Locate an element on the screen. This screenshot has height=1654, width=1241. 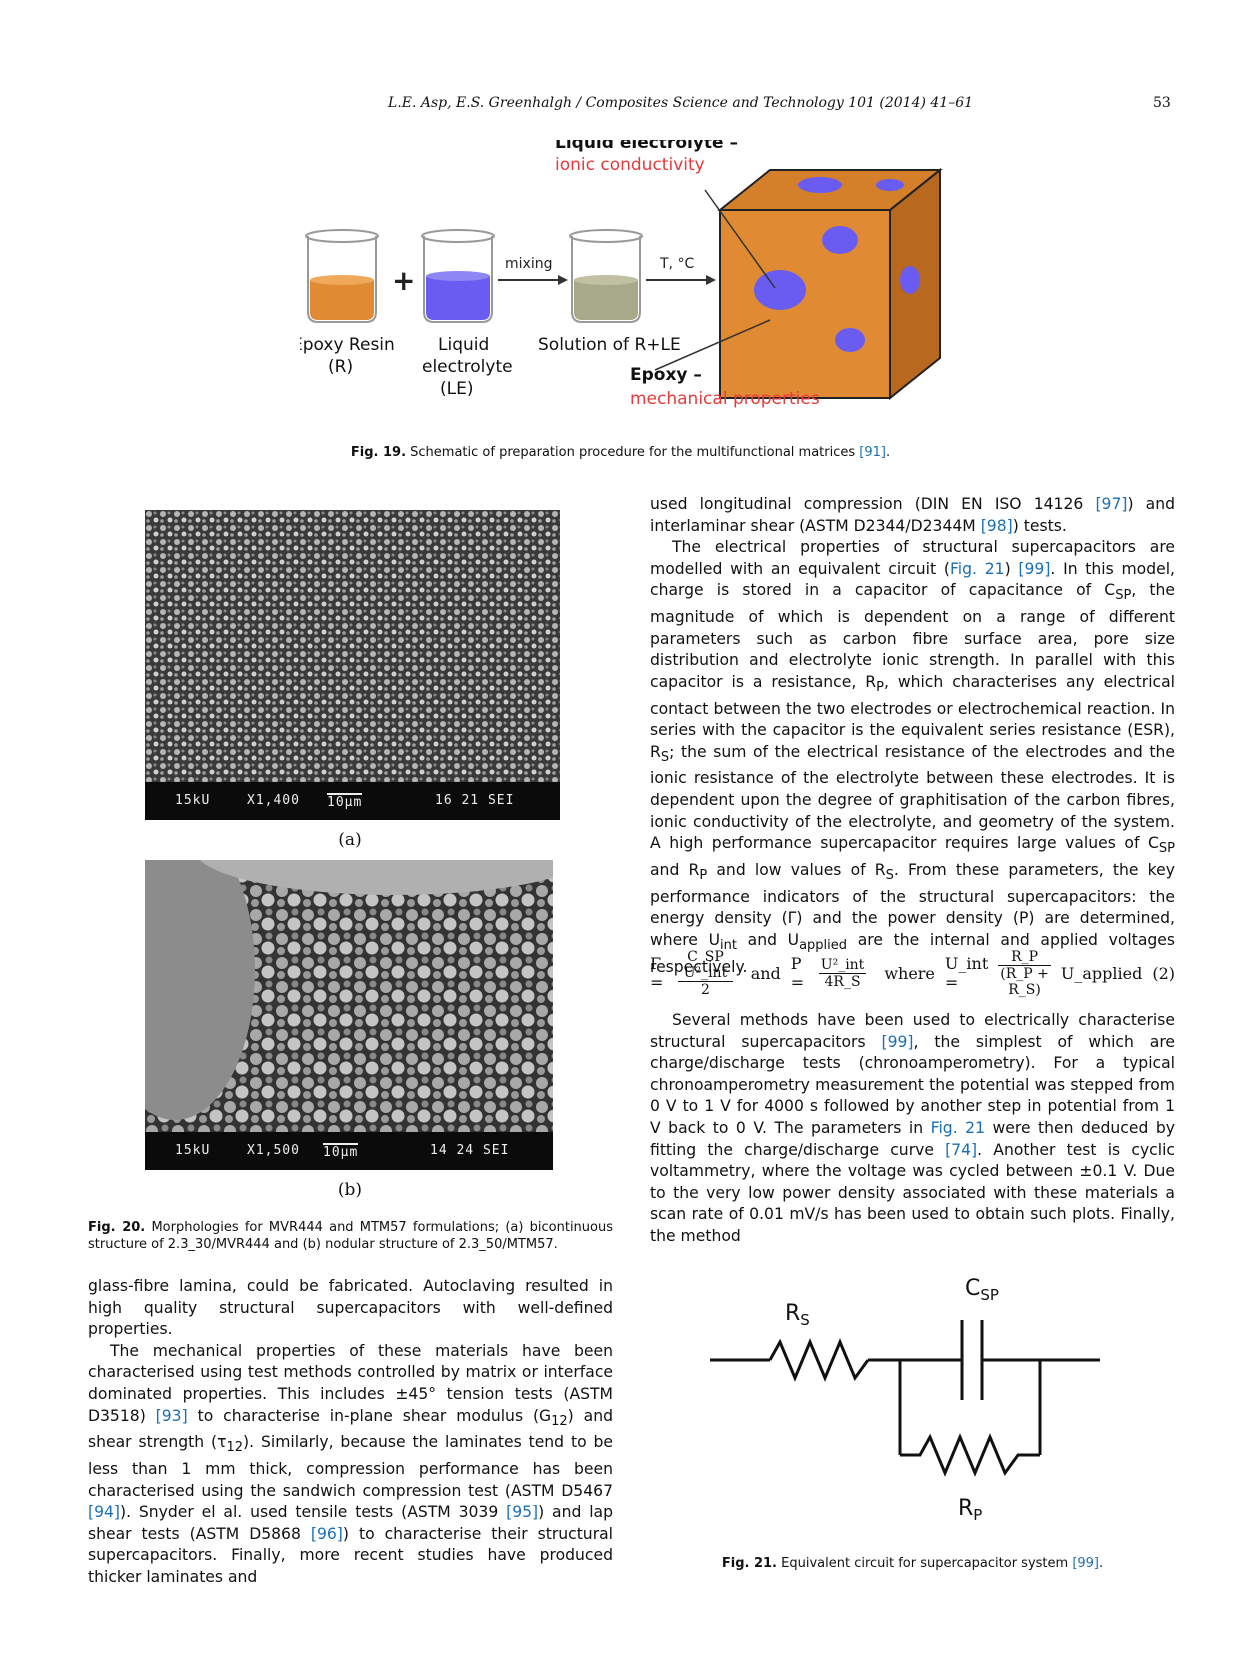
fig20-caption-label: Fig. 20. is located at coordinates (117, 1227).